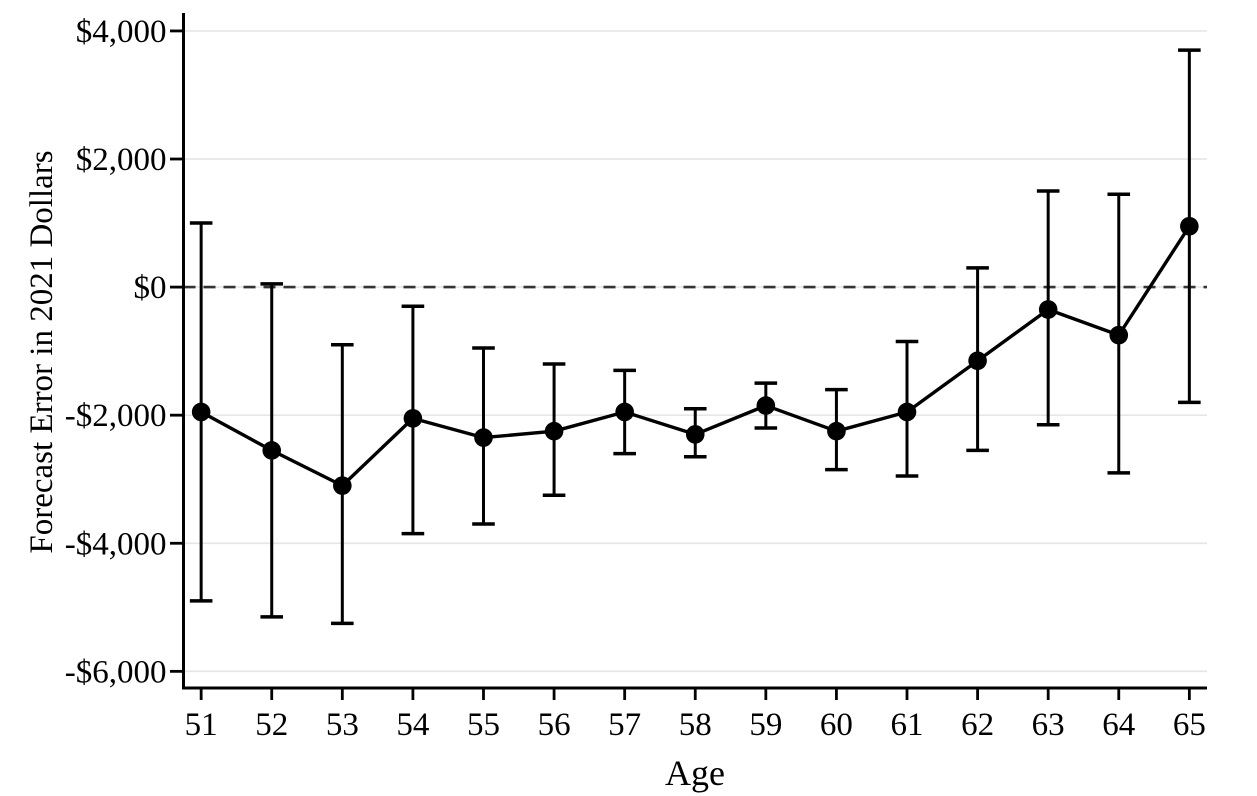  What do you see at coordinates (624, 725) in the screenshot?
I see `x-tick-label: 57` at bounding box center [624, 725].